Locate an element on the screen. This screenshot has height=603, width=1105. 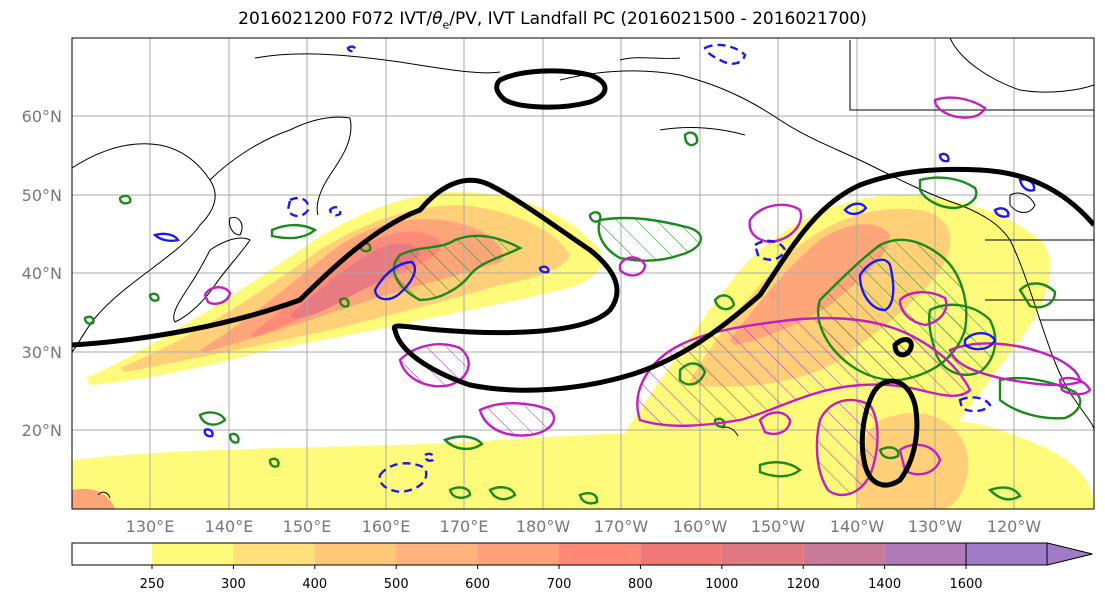
colorbar-label-1000: 1000 is located at coordinates (721, 584).